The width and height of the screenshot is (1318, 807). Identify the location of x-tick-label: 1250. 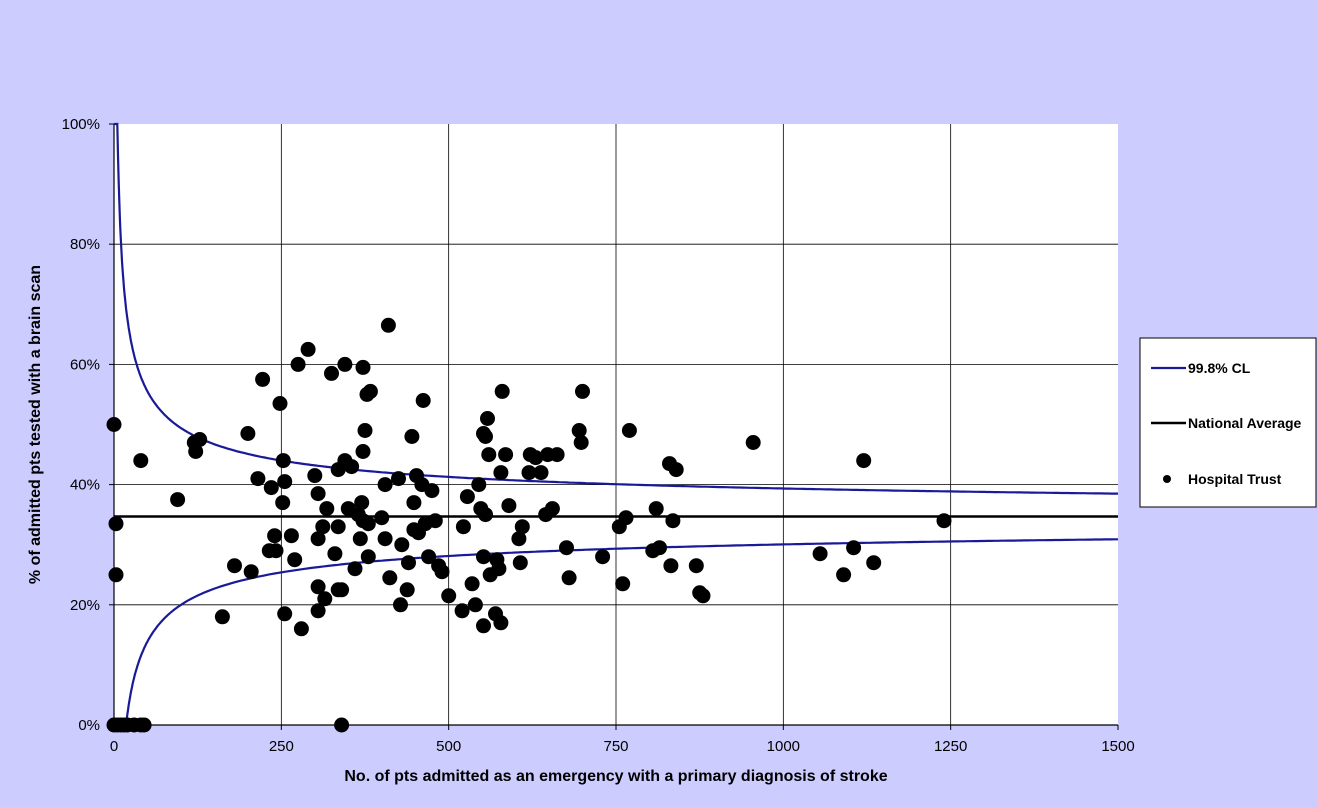
(950, 746).